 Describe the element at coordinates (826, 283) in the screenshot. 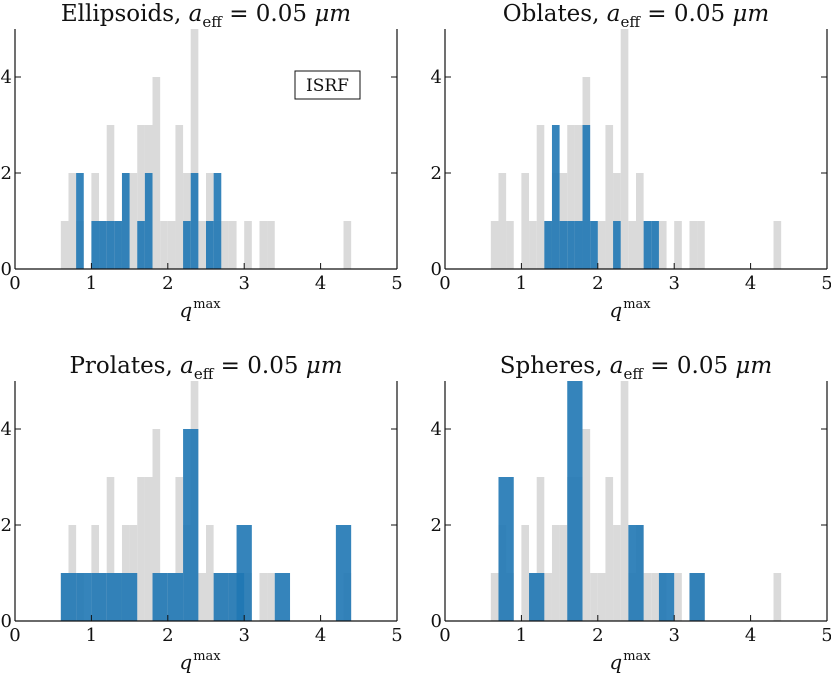

I see `x-tick-label: 5` at that location.